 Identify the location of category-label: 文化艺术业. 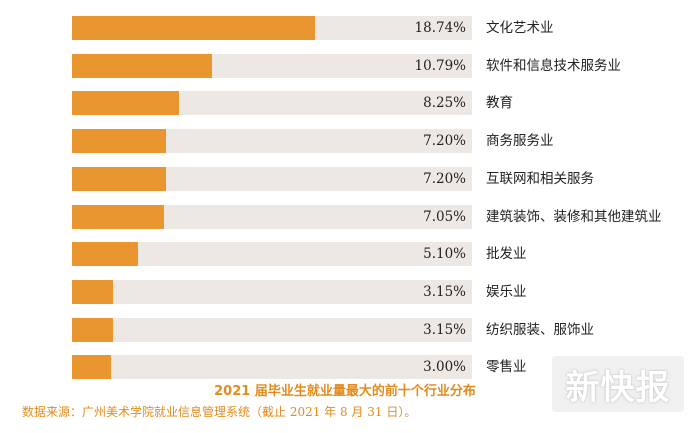
(520, 28).